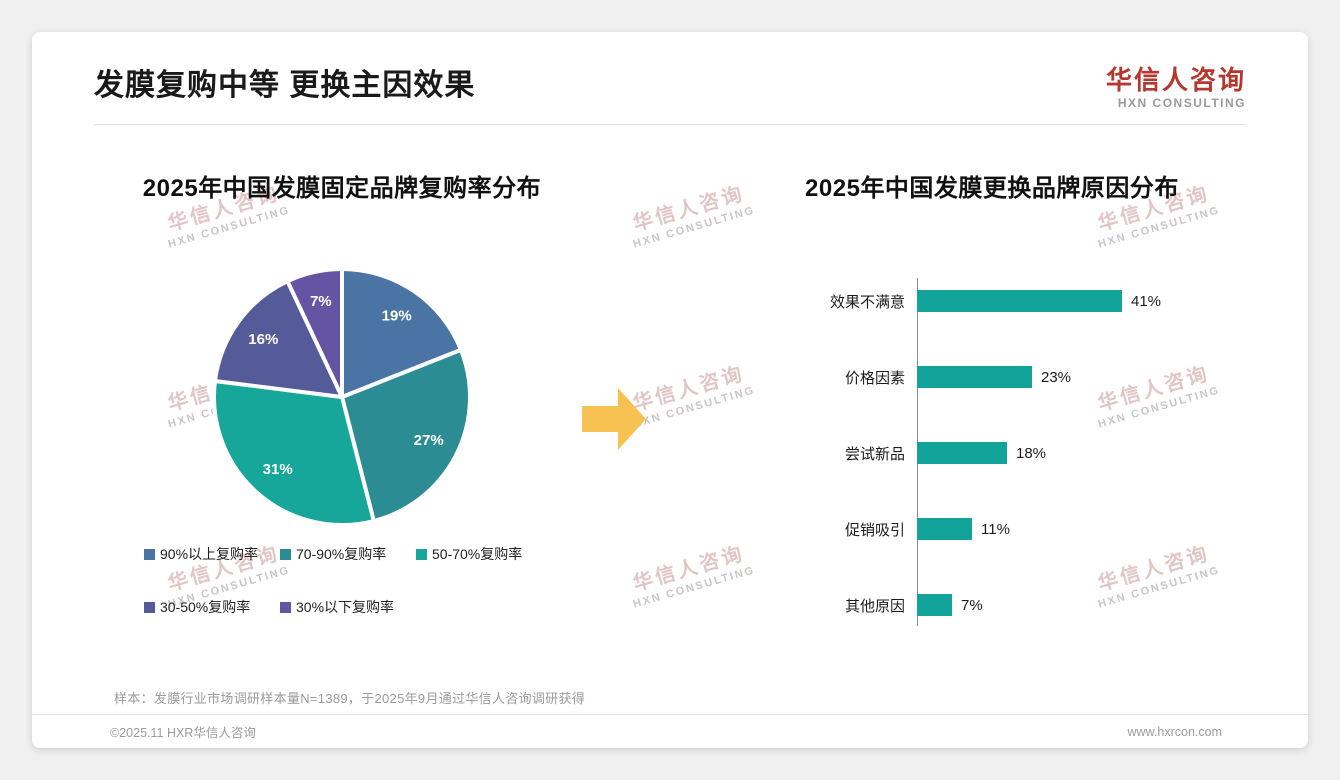 This screenshot has height=780, width=1340. I want to click on legend-item: 70-90%复购率, so click(348, 554).